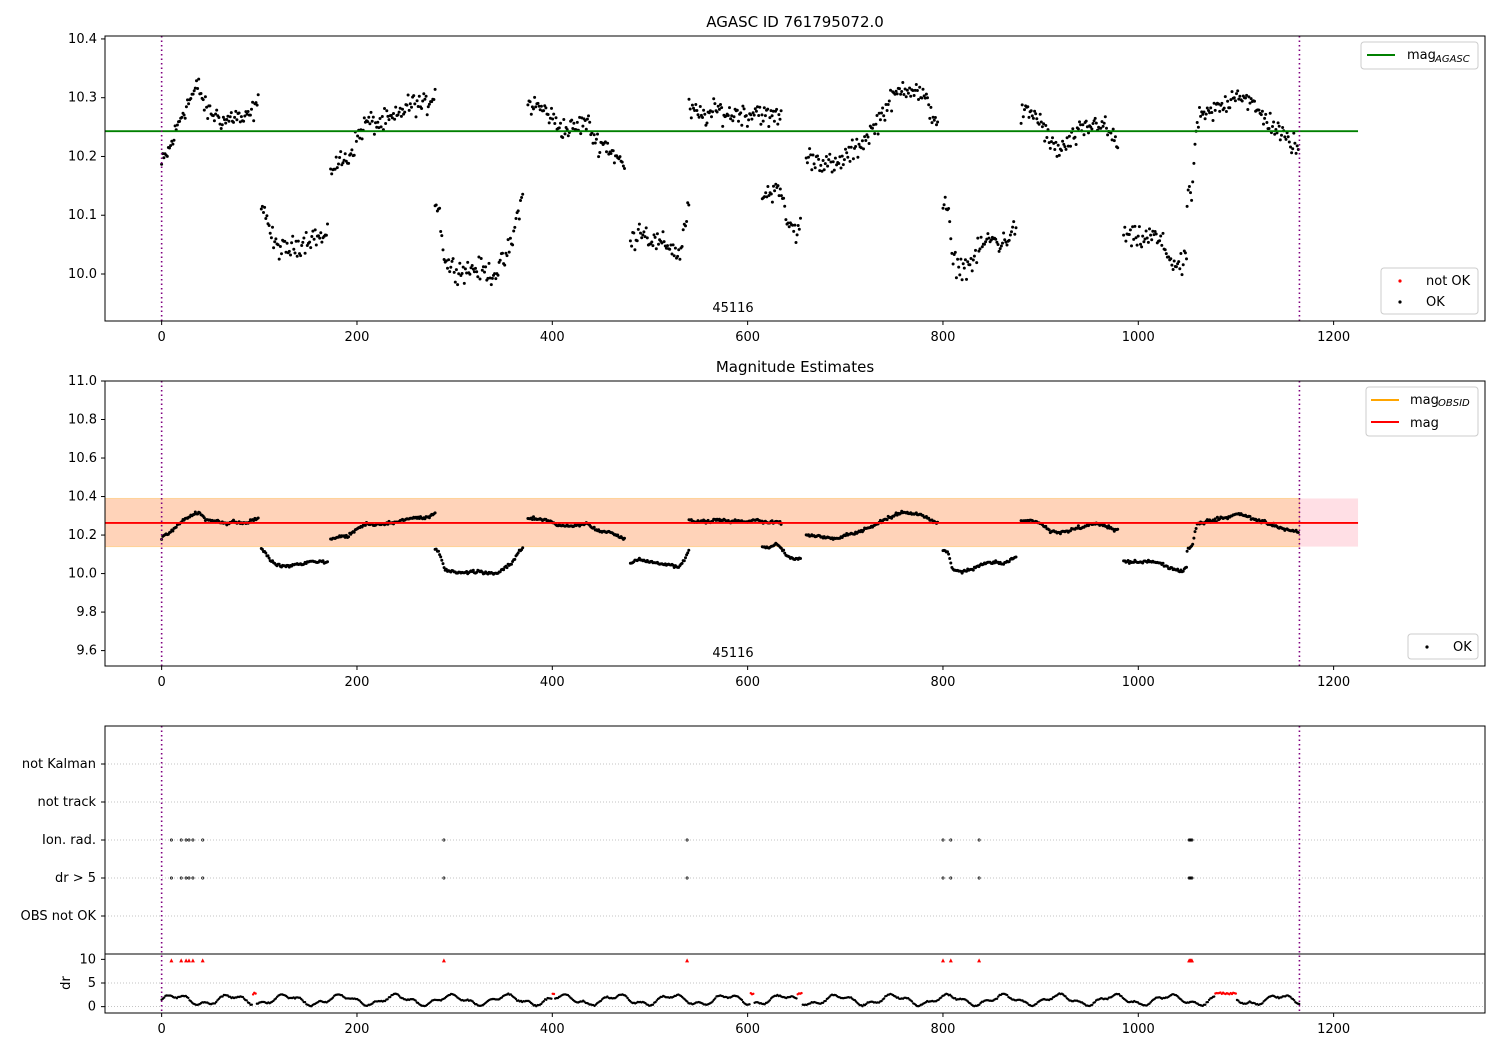 This screenshot has height=1050, width=1500. I want to click on x-tick-label: 1000, so click(1138, 1029).